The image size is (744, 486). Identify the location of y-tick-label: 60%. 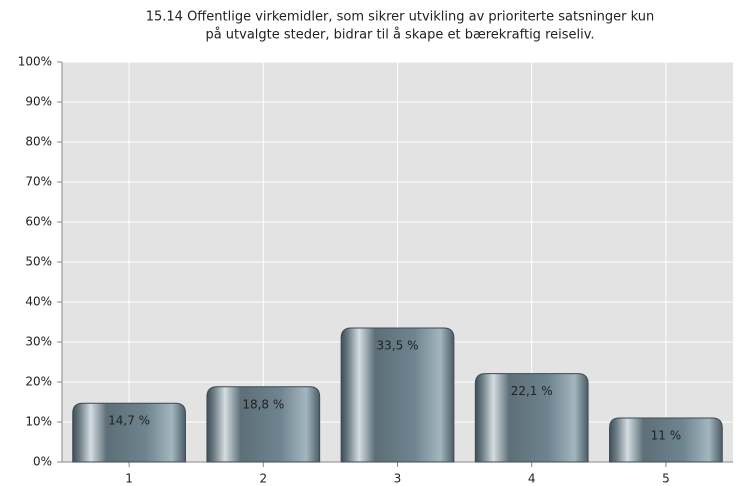
(38, 222).